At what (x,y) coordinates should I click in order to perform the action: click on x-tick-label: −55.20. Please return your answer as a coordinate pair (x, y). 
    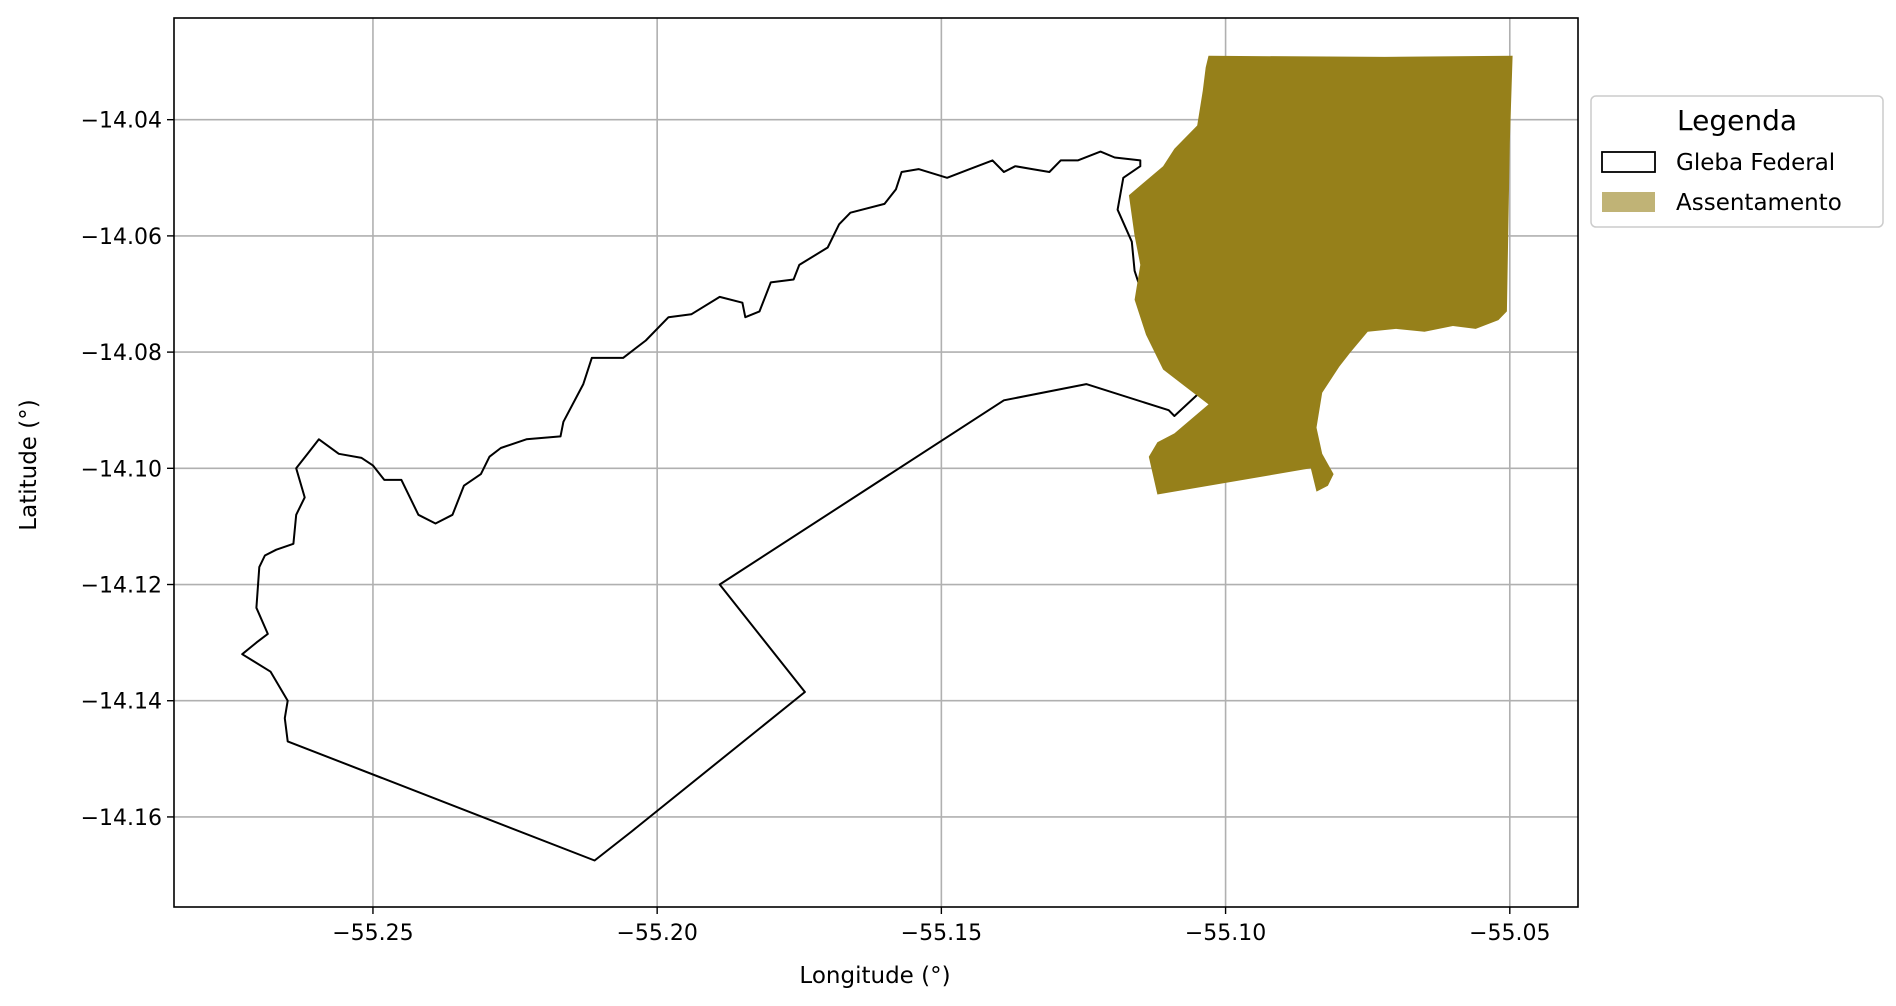
    Looking at the image, I should click on (656, 933).